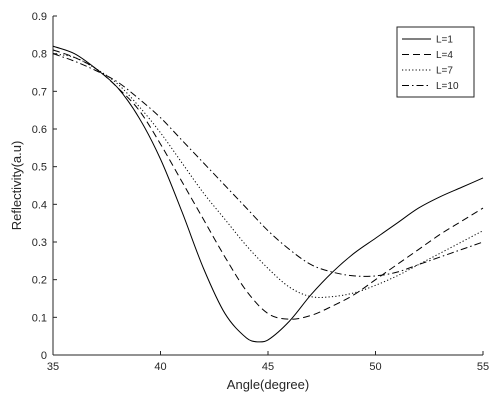 This screenshot has height=398, width=489. Describe the element at coordinates (39, 318) in the screenshot. I see `y-tick-label: 0.1` at that location.